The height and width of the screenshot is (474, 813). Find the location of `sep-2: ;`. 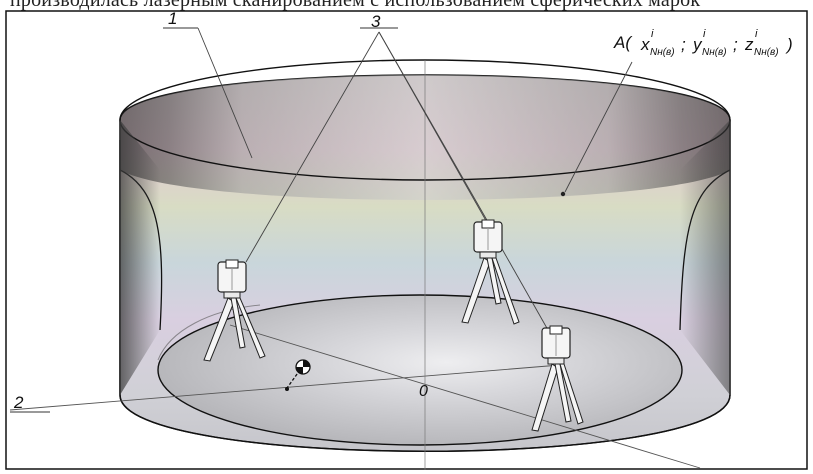

sep-2: ; is located at coordinates (735, 44).